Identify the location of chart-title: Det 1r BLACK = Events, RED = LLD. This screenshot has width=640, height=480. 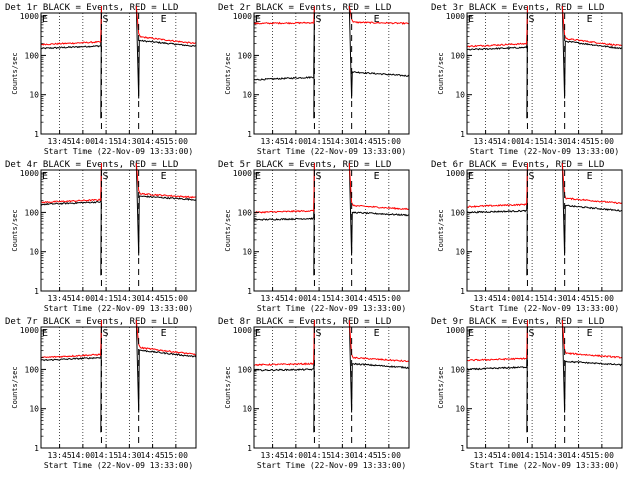
(91, 8).